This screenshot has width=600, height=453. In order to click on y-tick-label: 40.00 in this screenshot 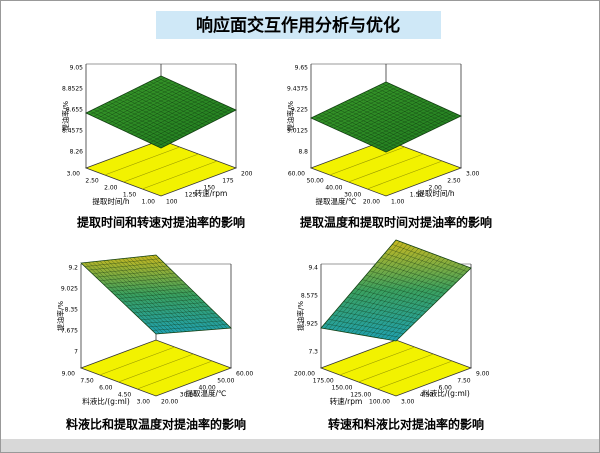, I will do `click(207, 388)`.